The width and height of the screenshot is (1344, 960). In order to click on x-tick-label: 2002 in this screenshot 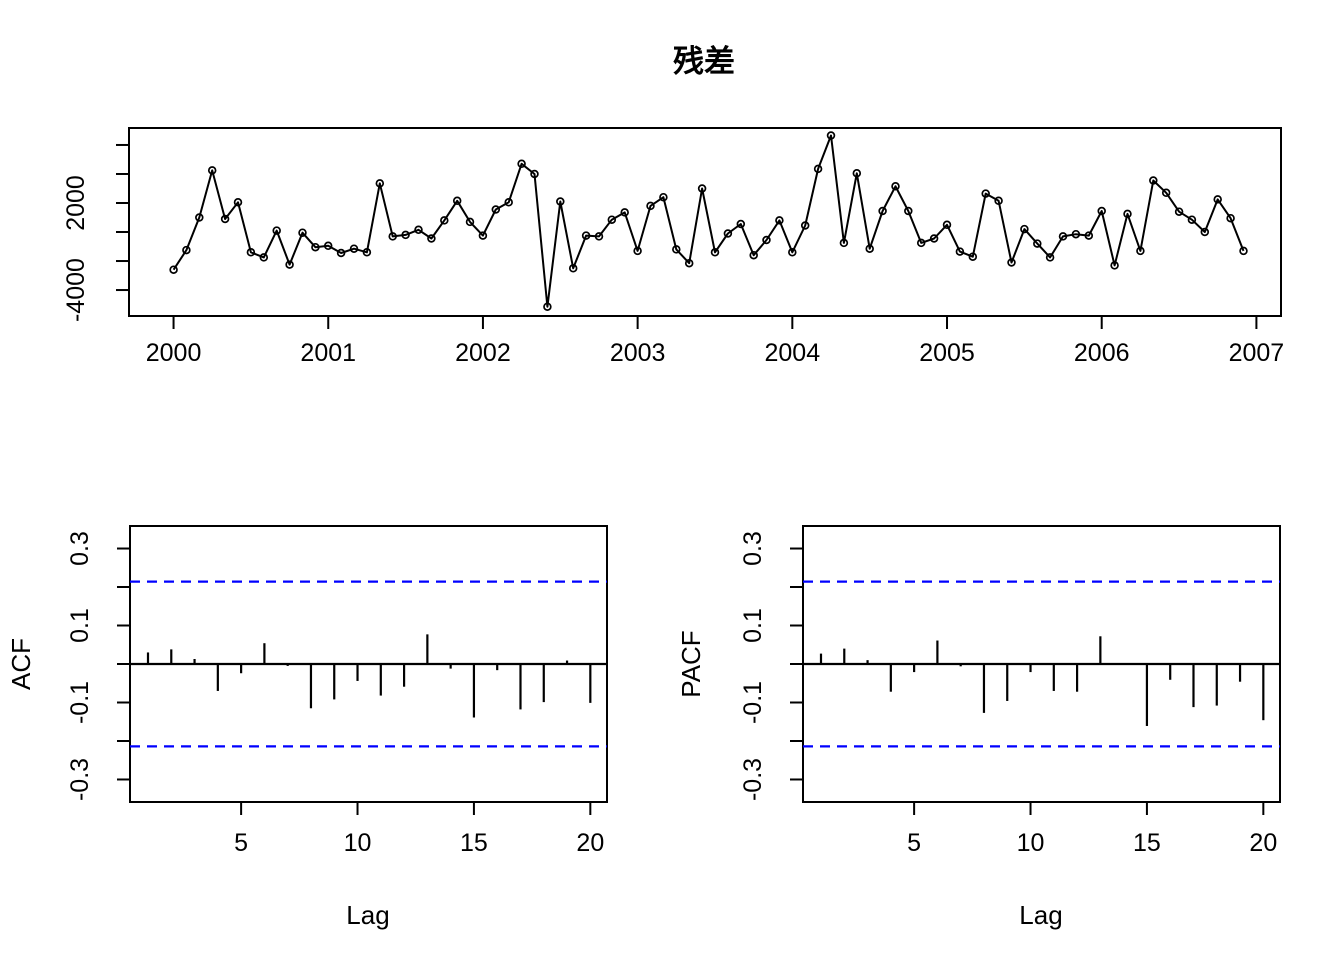, I will do `click(483, 353)`.